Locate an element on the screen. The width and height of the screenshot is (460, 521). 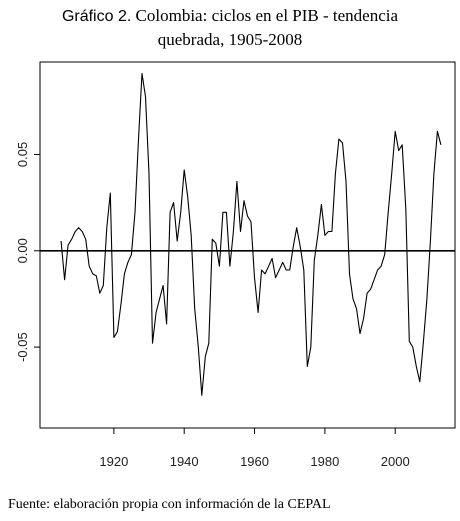
x-axis: 1920 1940 1960 1980 2000 is located at coordinates (254, 448).